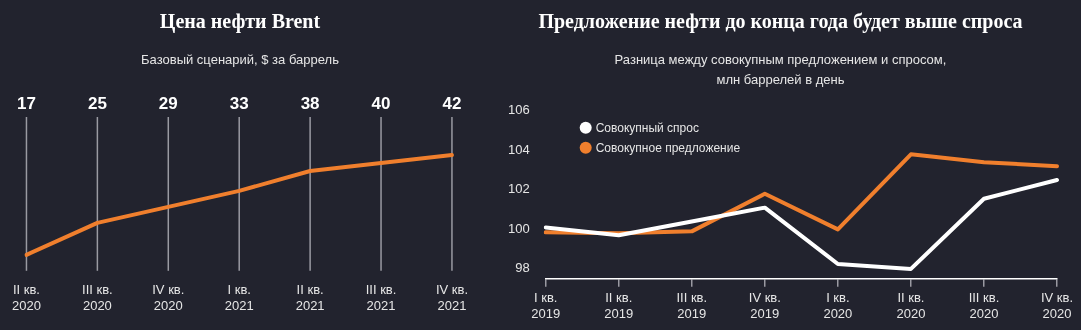 This screenshot has height=330, width=1081. Describe the element at coordinates (451, 297) in the screenshot. I see `x-tick-label: IV кв. 2021` at that location.